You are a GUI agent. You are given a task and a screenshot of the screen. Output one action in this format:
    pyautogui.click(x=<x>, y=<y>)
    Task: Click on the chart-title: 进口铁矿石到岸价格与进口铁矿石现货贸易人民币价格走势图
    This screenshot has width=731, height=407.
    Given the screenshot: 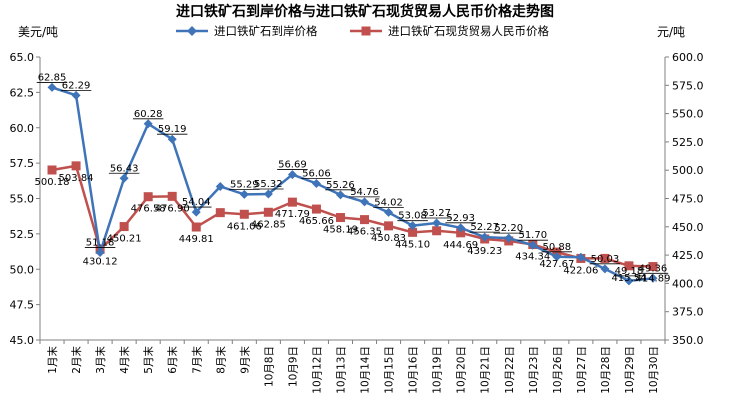 What is the action you would take?
    pyautogui.click(x=365, y=11)
    